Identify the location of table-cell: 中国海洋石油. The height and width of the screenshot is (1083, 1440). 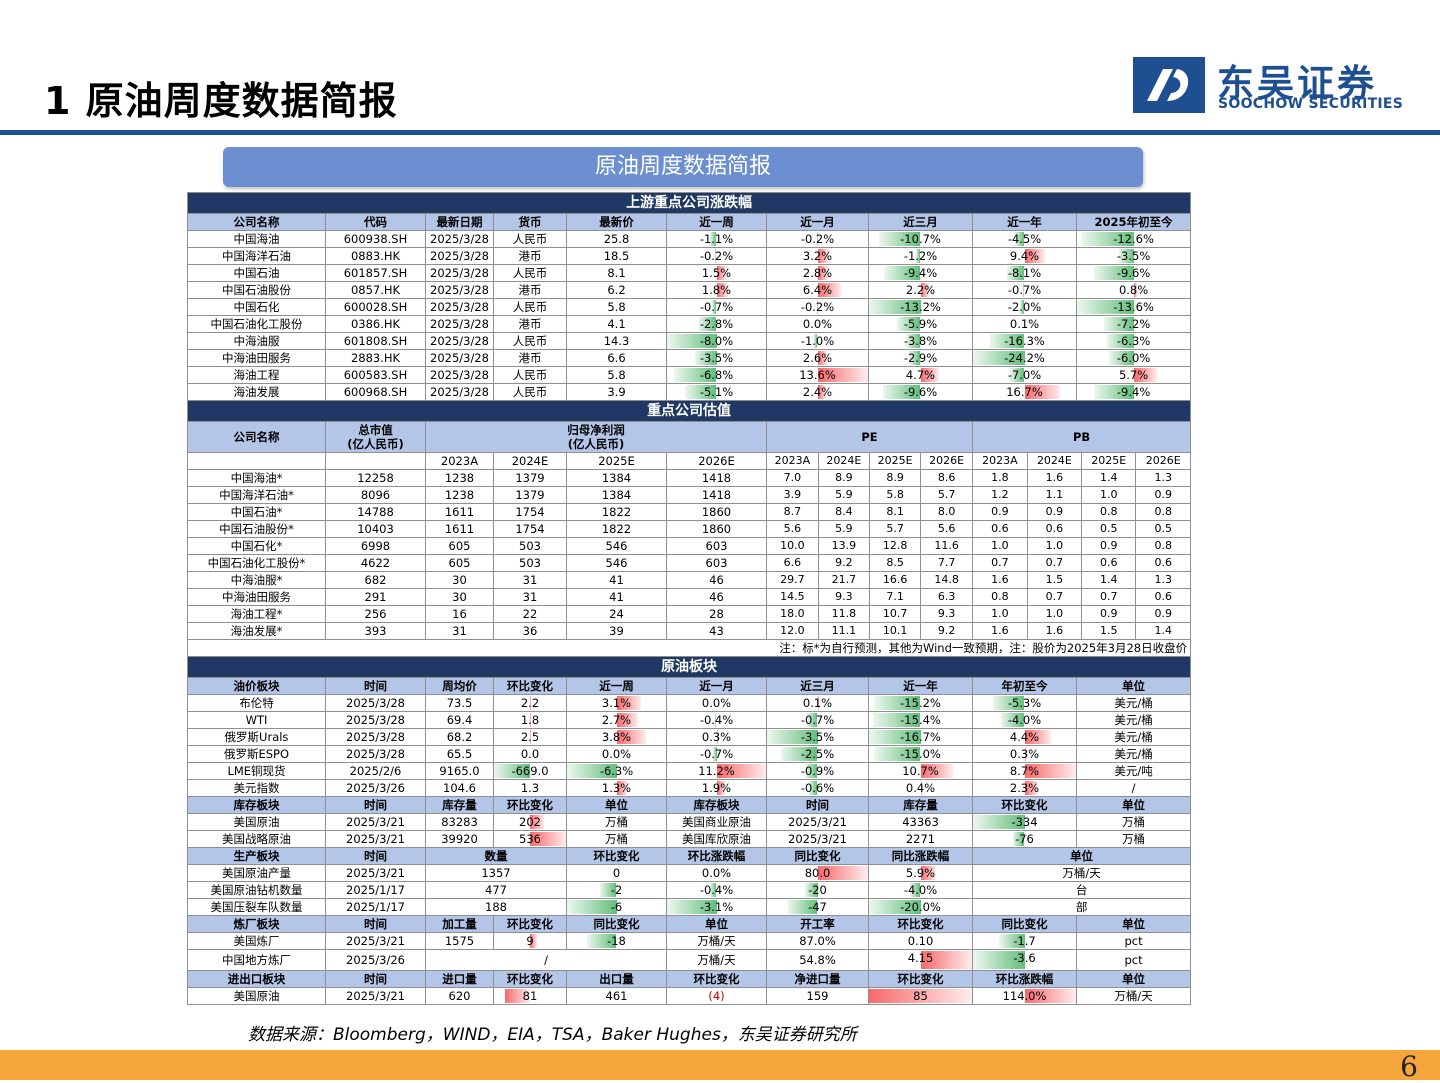
(257, 256).